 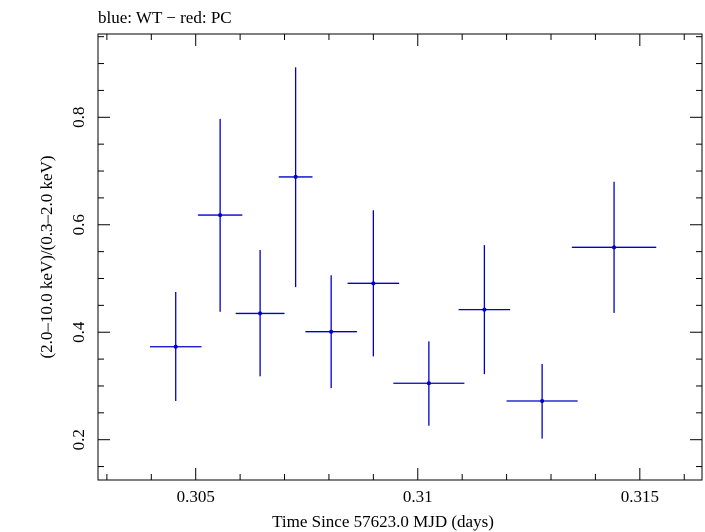 I want to click on y-tick-label: 0.8, so click(x=78, y=117).